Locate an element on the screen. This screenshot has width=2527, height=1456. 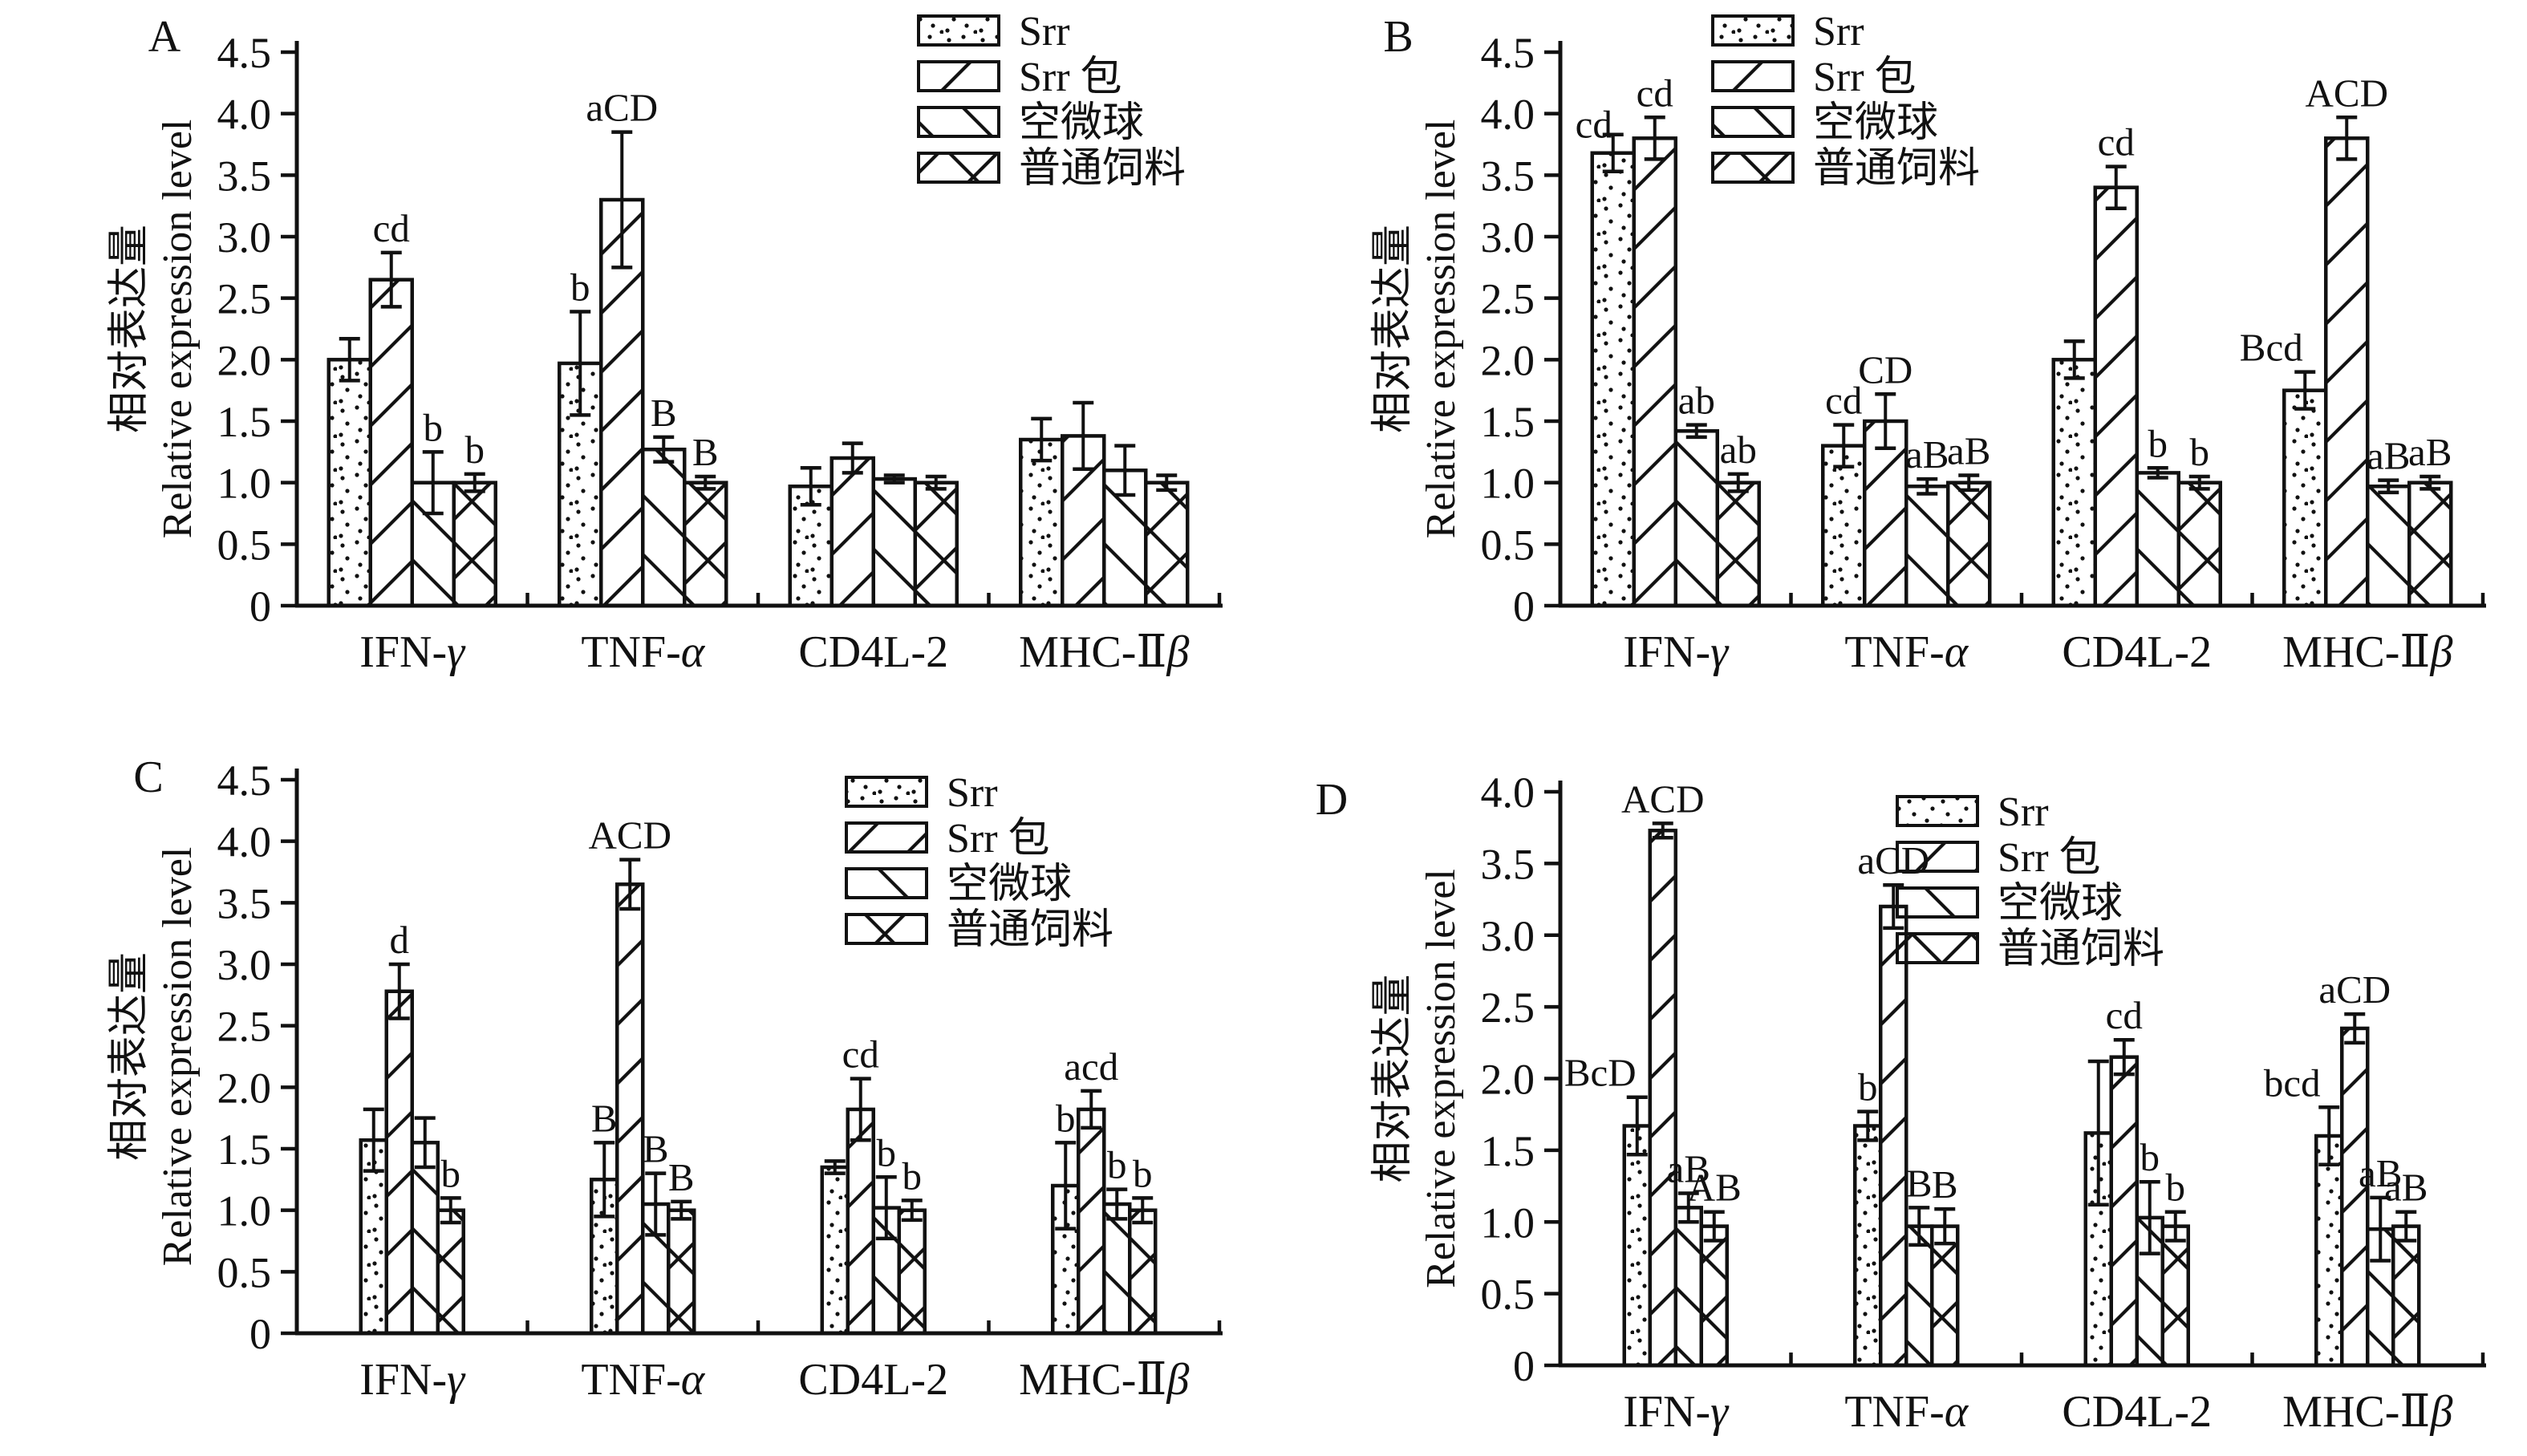
y-tick-label: 2.5 is located at coordinates (1508, 1008).